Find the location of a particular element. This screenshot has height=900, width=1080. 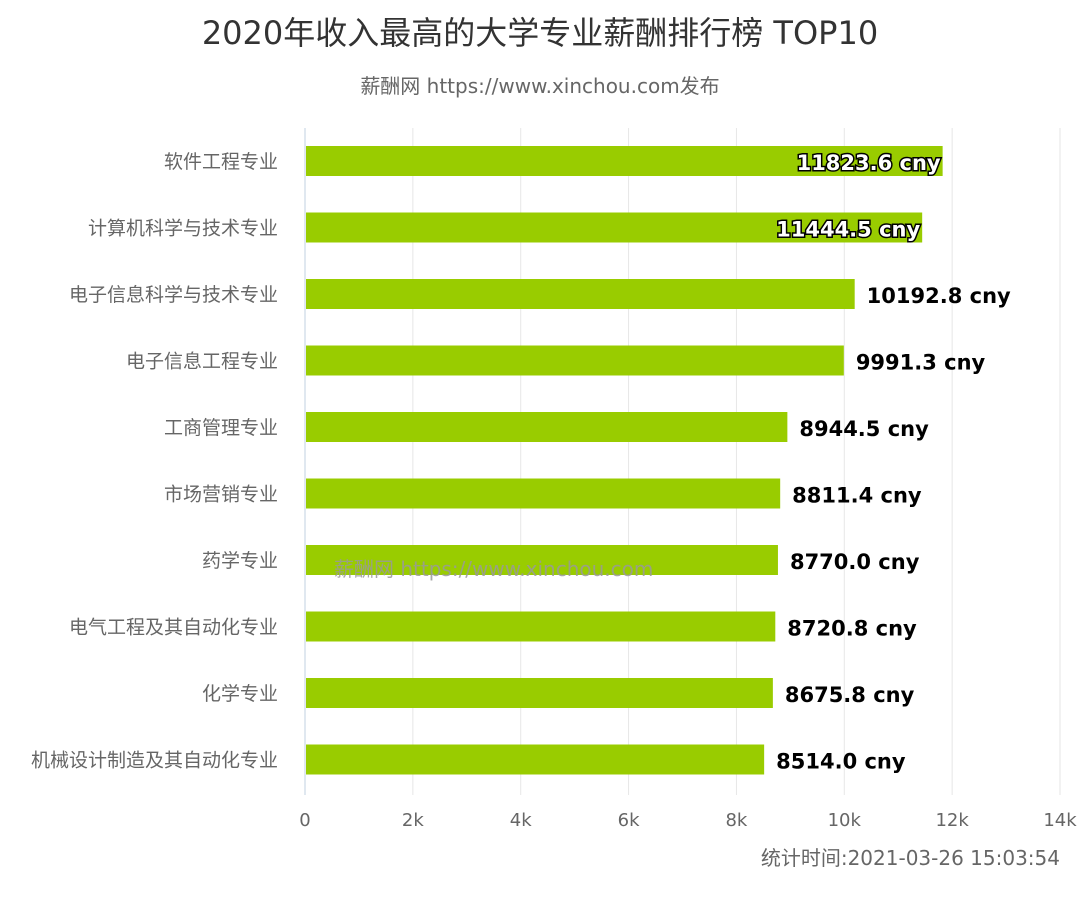

data-label: 8811.4 cny is located at coordinates (857, 496).